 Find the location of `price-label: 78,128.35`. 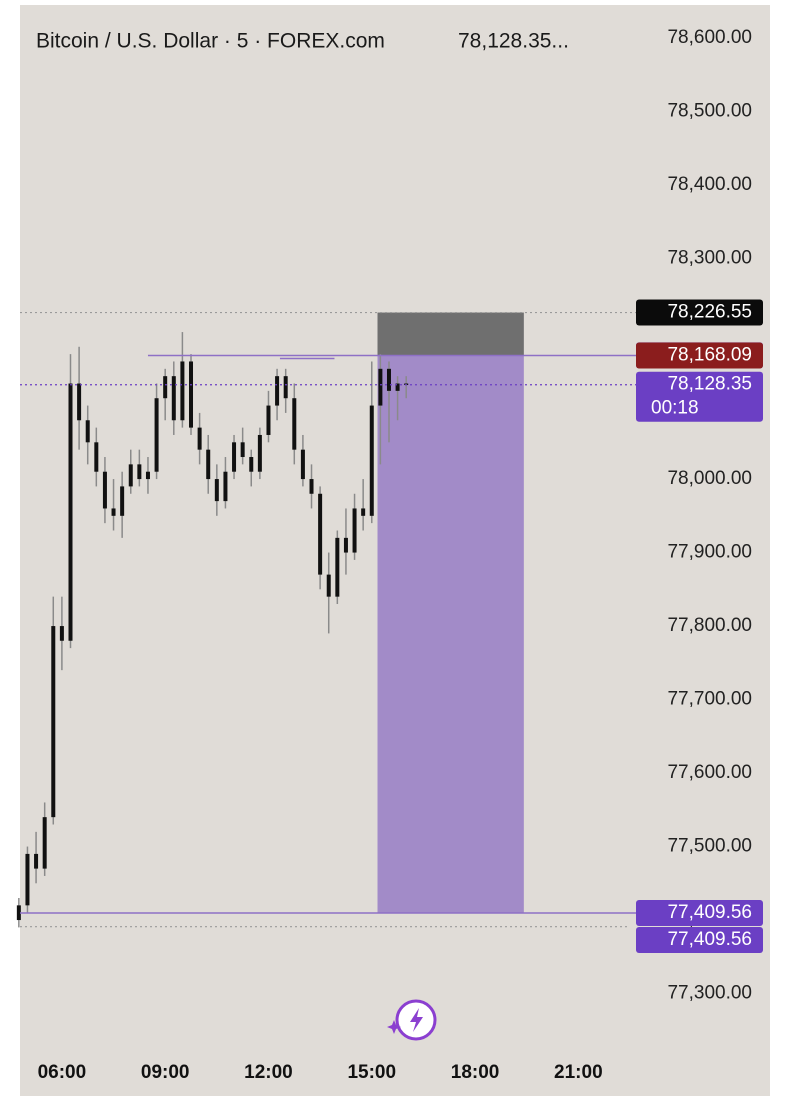

price-label: 78,128.35 is located at coordinates (709, 384).